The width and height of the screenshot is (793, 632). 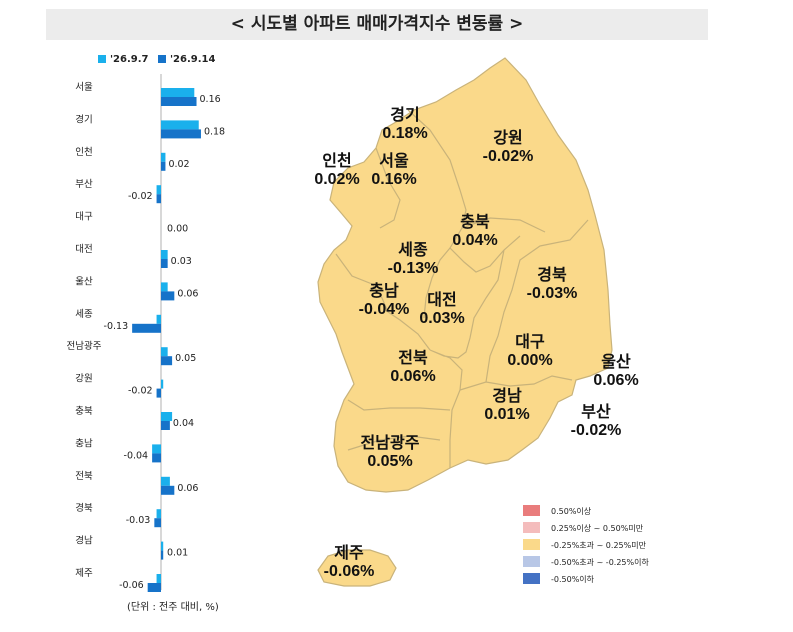 I want to click on region-value: 0.16%, so click(x=394, y=179).